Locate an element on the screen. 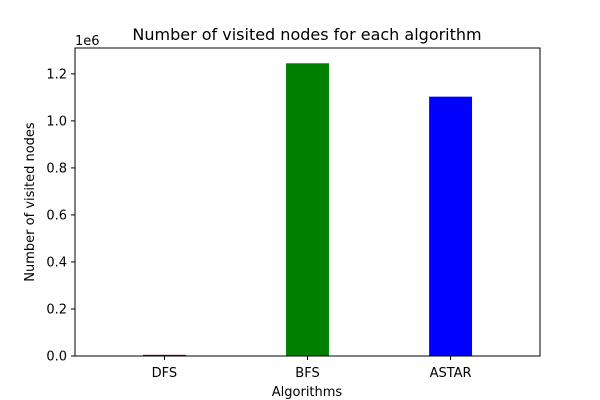 The image size is (600, 400). y-tick-label: 0.2 is located at coordinates (56, 309).